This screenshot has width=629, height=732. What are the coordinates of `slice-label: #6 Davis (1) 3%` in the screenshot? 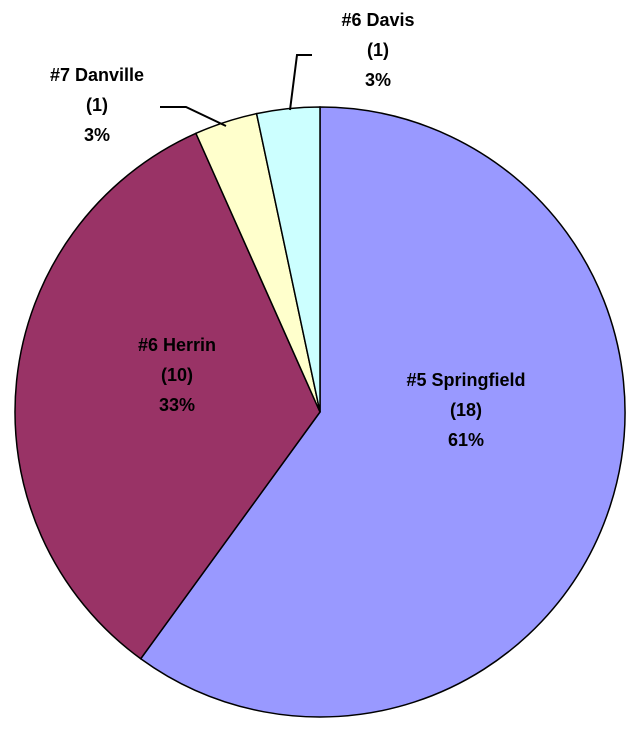 It's located at (378, 50).